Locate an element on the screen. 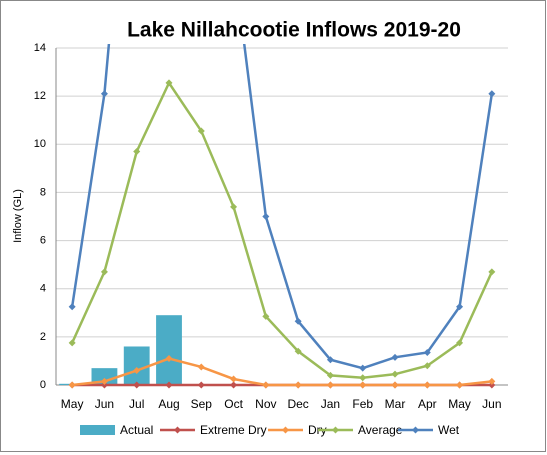 This screenshot has width=547, height=455. y-tick-label: 6 is located at coordinates (43, 240).